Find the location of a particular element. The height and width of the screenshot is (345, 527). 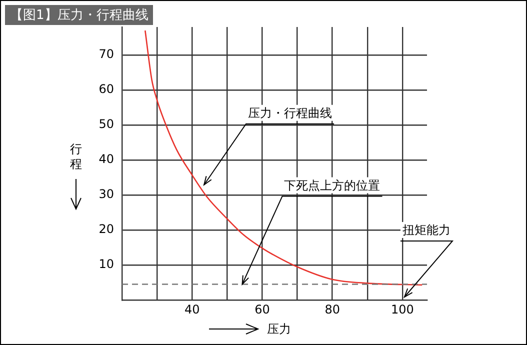

x-tick-label: 80 is located at coordinates (332, 309).